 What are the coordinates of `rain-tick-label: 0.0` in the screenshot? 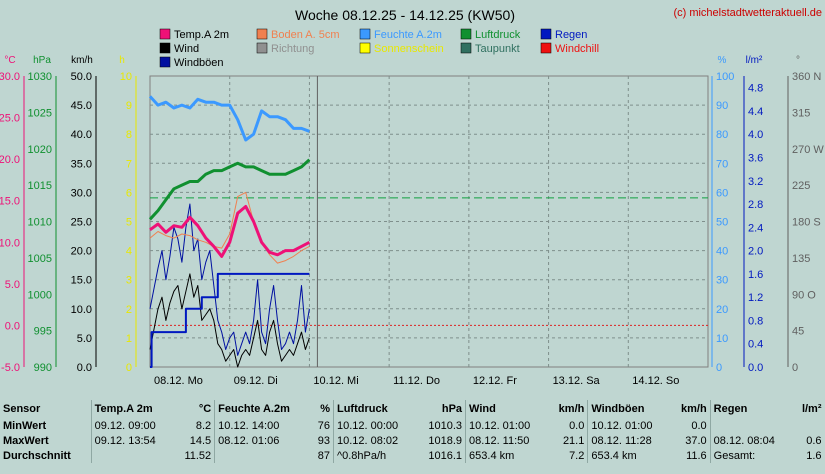 It's located at (755, 368).